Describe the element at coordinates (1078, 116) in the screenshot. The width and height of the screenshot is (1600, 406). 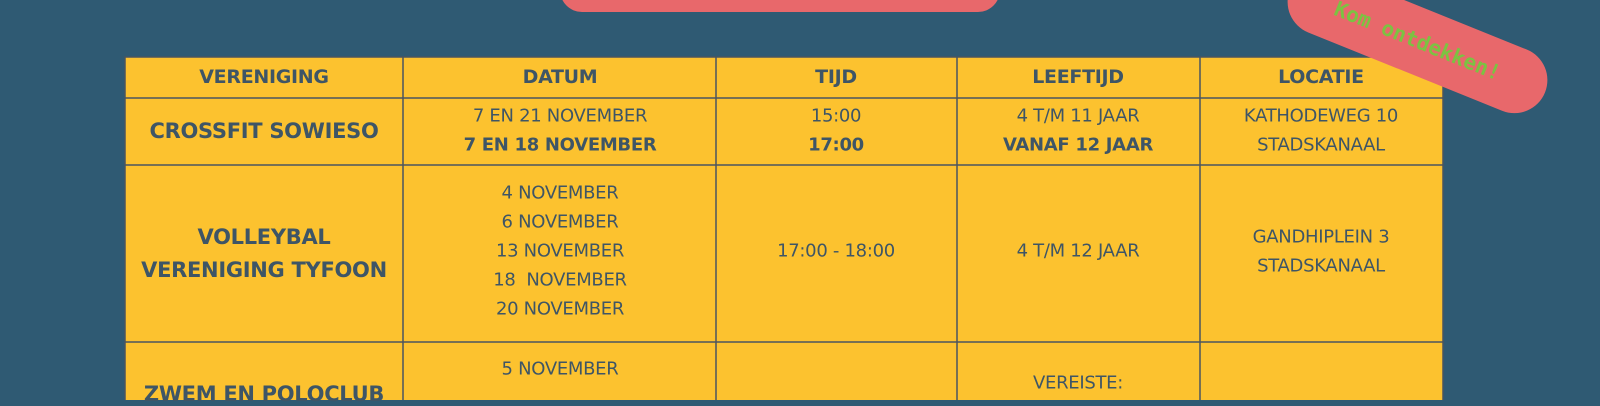
I see `age: 4 T/M 11 JAAR` at that location.